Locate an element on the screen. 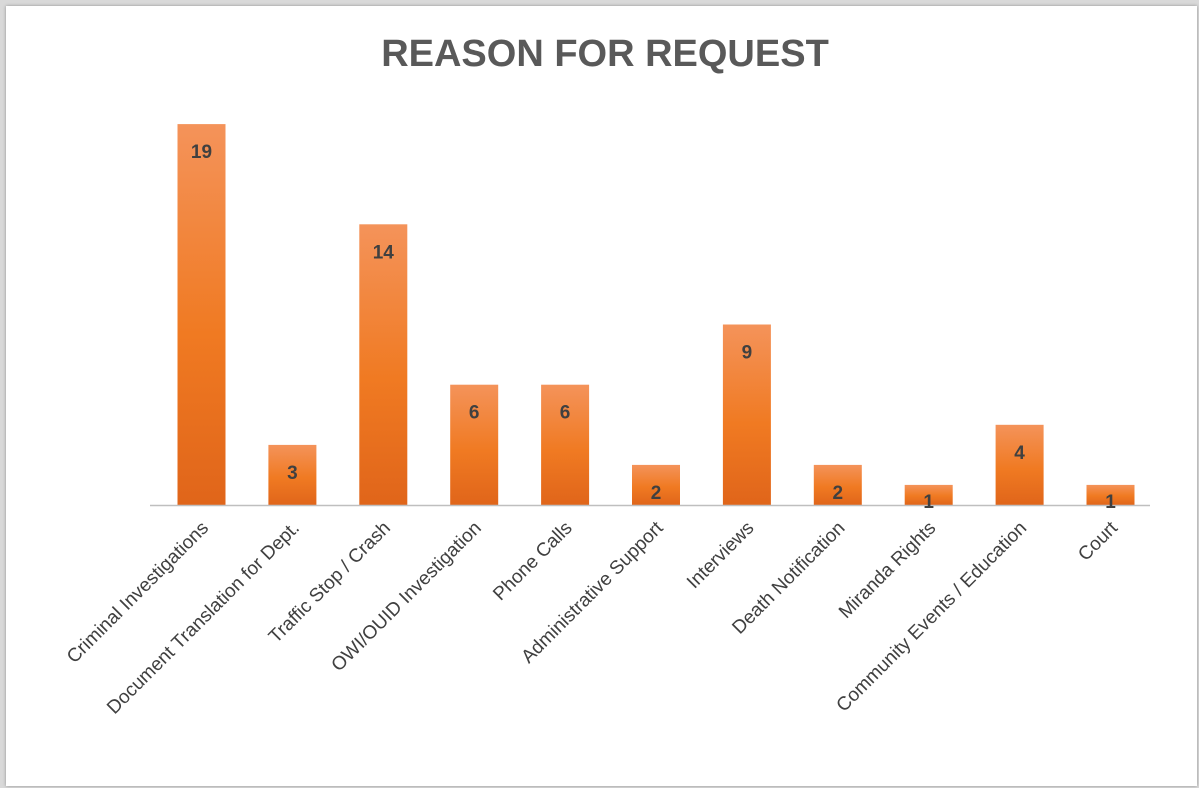 This screenshot has width=1199, height=788. value-label: 19 is located at coordinates (201, 152).